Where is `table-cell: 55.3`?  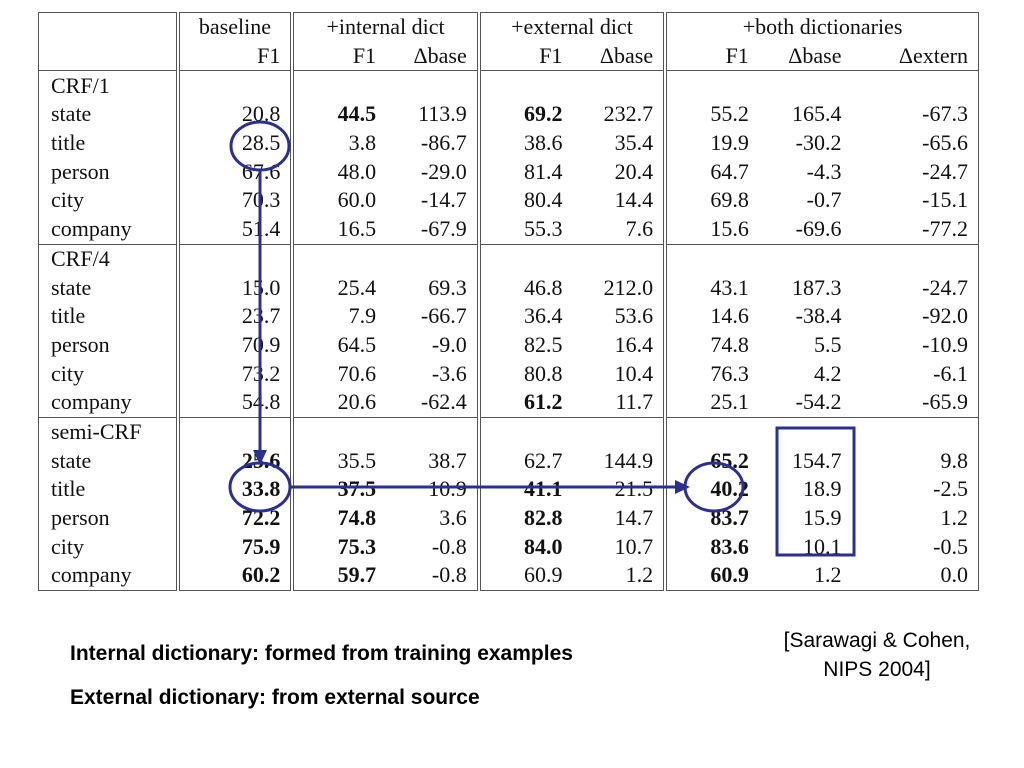
table-cell: 55.3 is located at coordinates (543, 229).